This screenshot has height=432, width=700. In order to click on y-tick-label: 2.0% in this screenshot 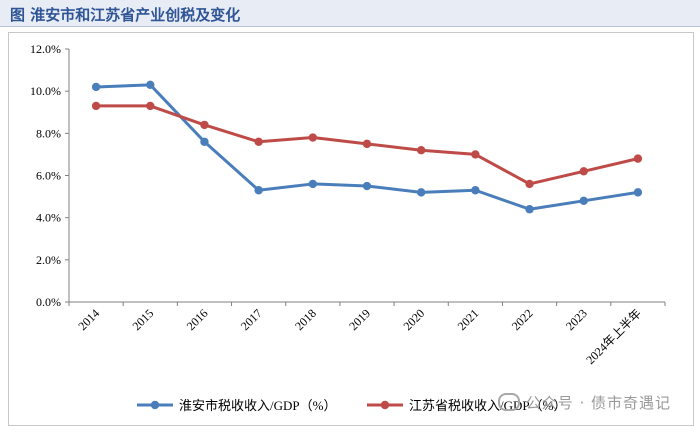, I will do `click(48, 260)`.